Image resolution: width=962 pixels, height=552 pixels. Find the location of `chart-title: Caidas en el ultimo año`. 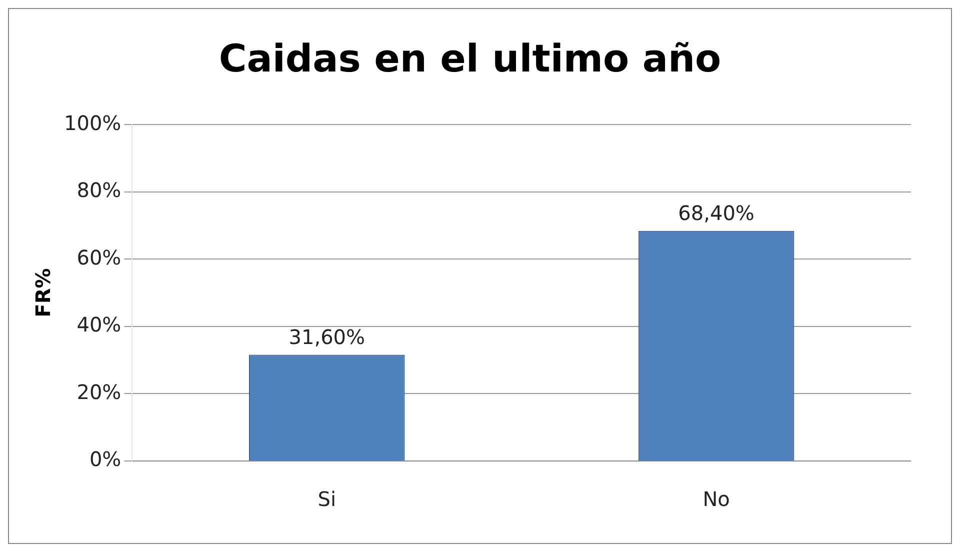

chart-title: Caidas en el ultimo año is located at coordinates (470, 58).